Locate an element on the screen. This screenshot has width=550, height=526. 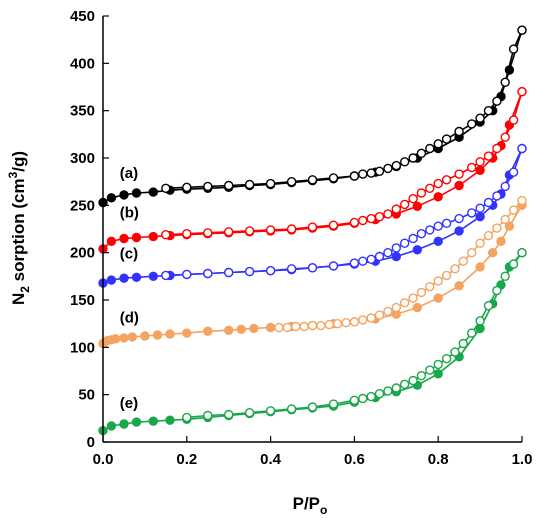
y-tick-label: 450 is located at coordinates (82, 16).